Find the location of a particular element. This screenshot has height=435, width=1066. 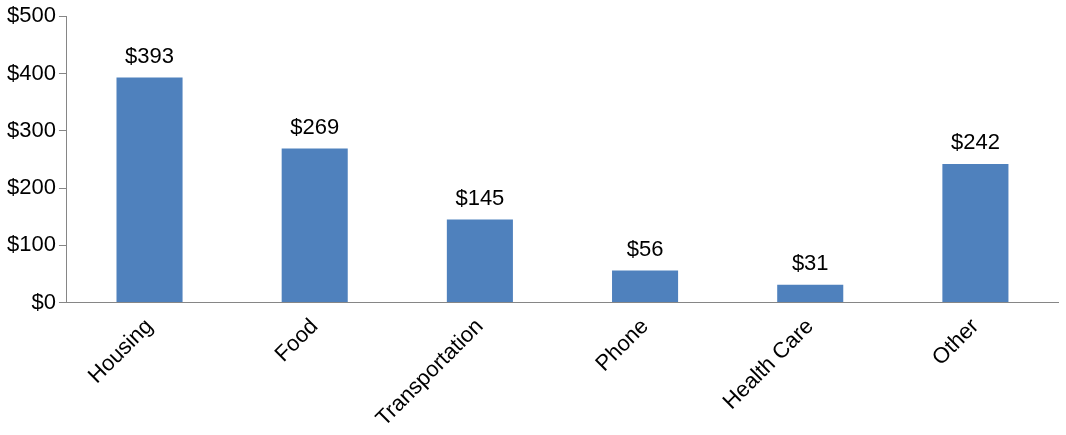

data-label: $56 is located at coordinates (645, 248).